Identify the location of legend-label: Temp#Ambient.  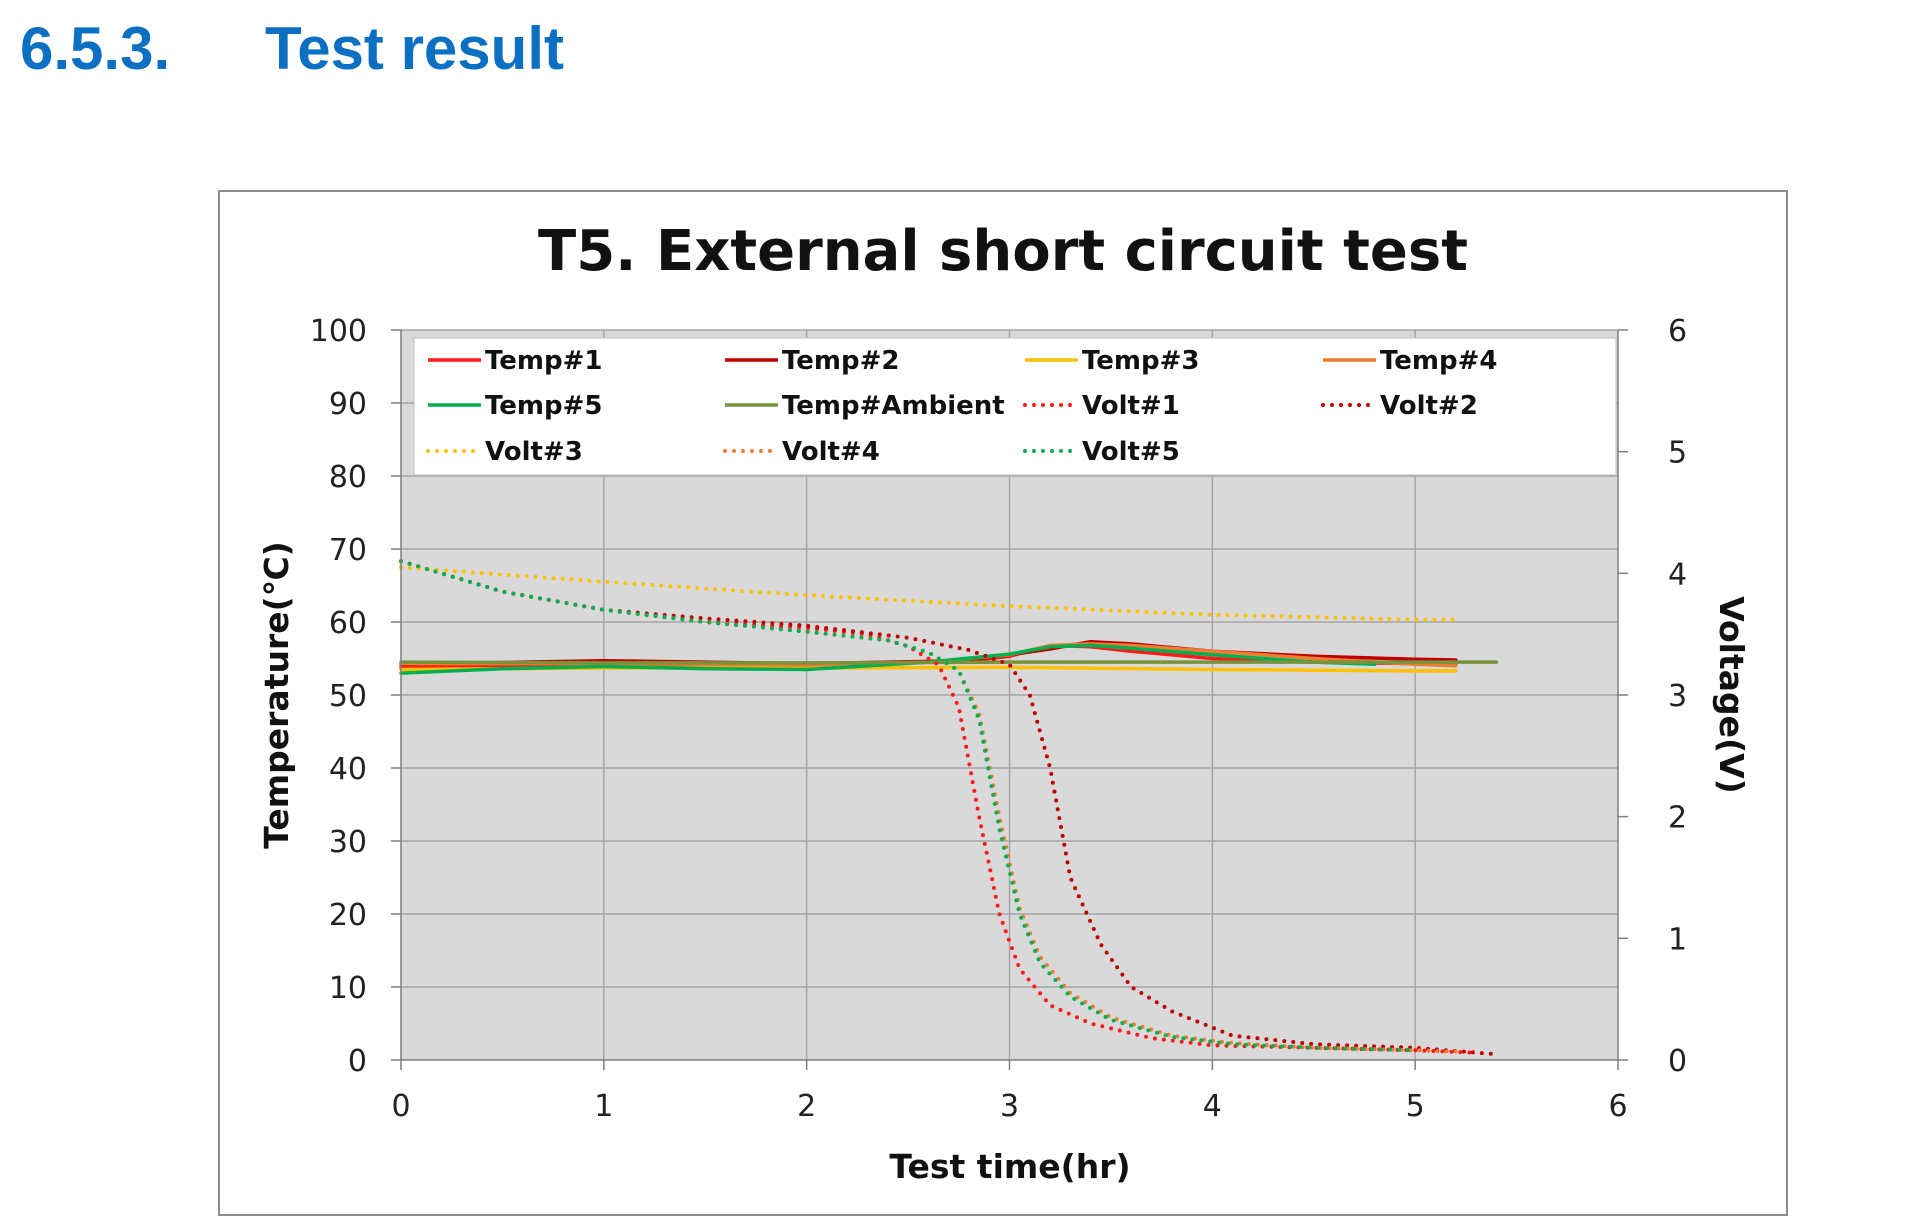
(893, 406).